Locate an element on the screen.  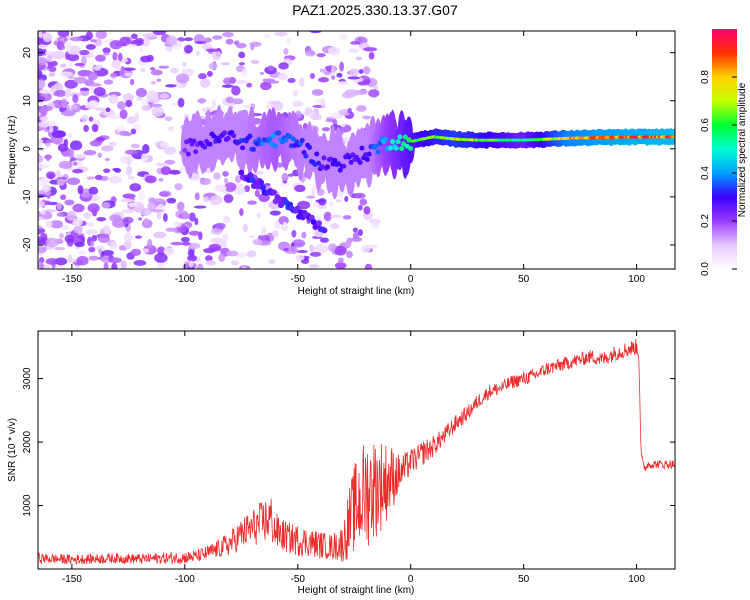
x-tick-label: -50 is located at coordinates (298, 279).